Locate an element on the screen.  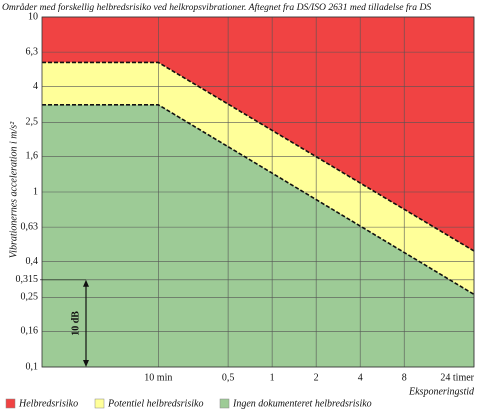
y-tick-label: 0,25 is located at coordinates (30, 297).